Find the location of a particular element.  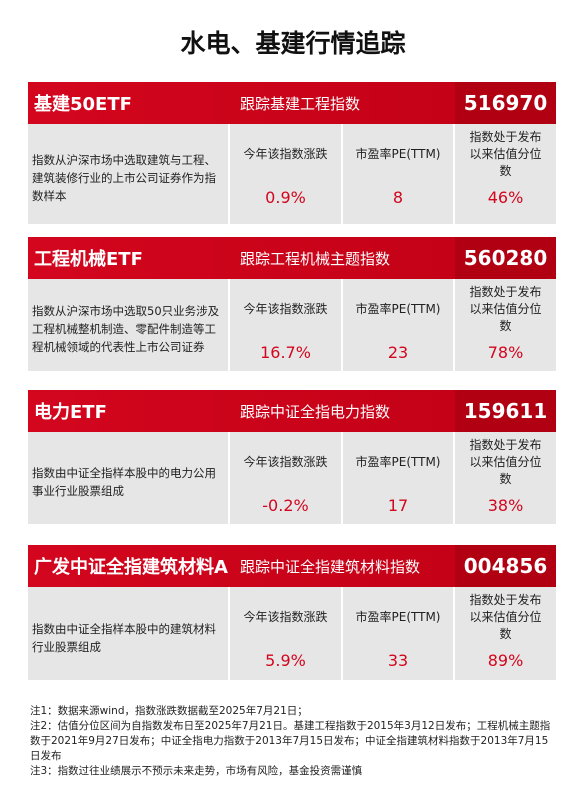

fund-name: 电力ETF is located at coordinates (70, 412).